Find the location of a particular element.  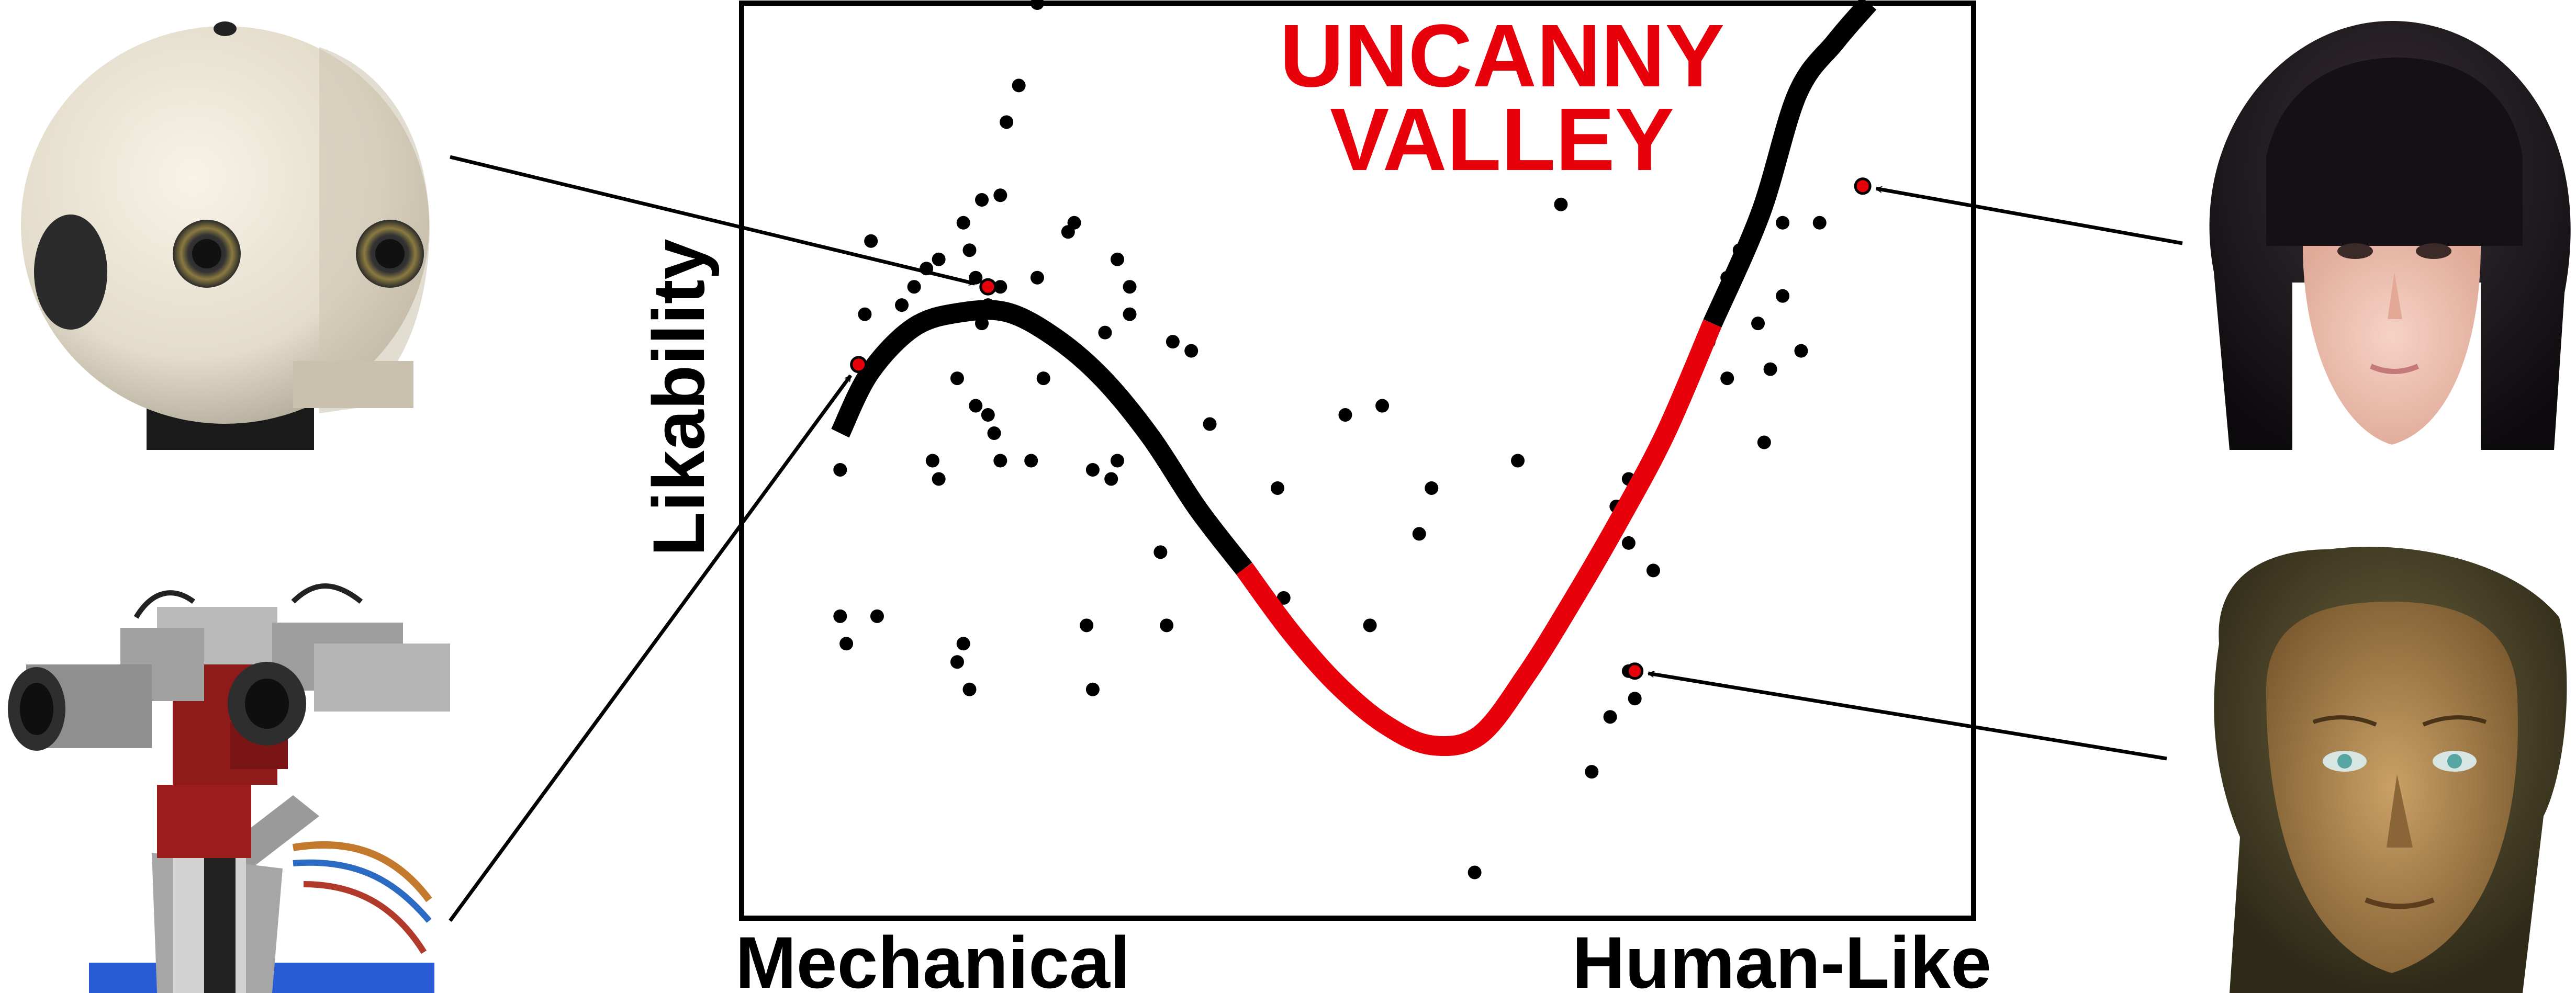

y-axis-label: Likability is located at coordinates (678, 398).